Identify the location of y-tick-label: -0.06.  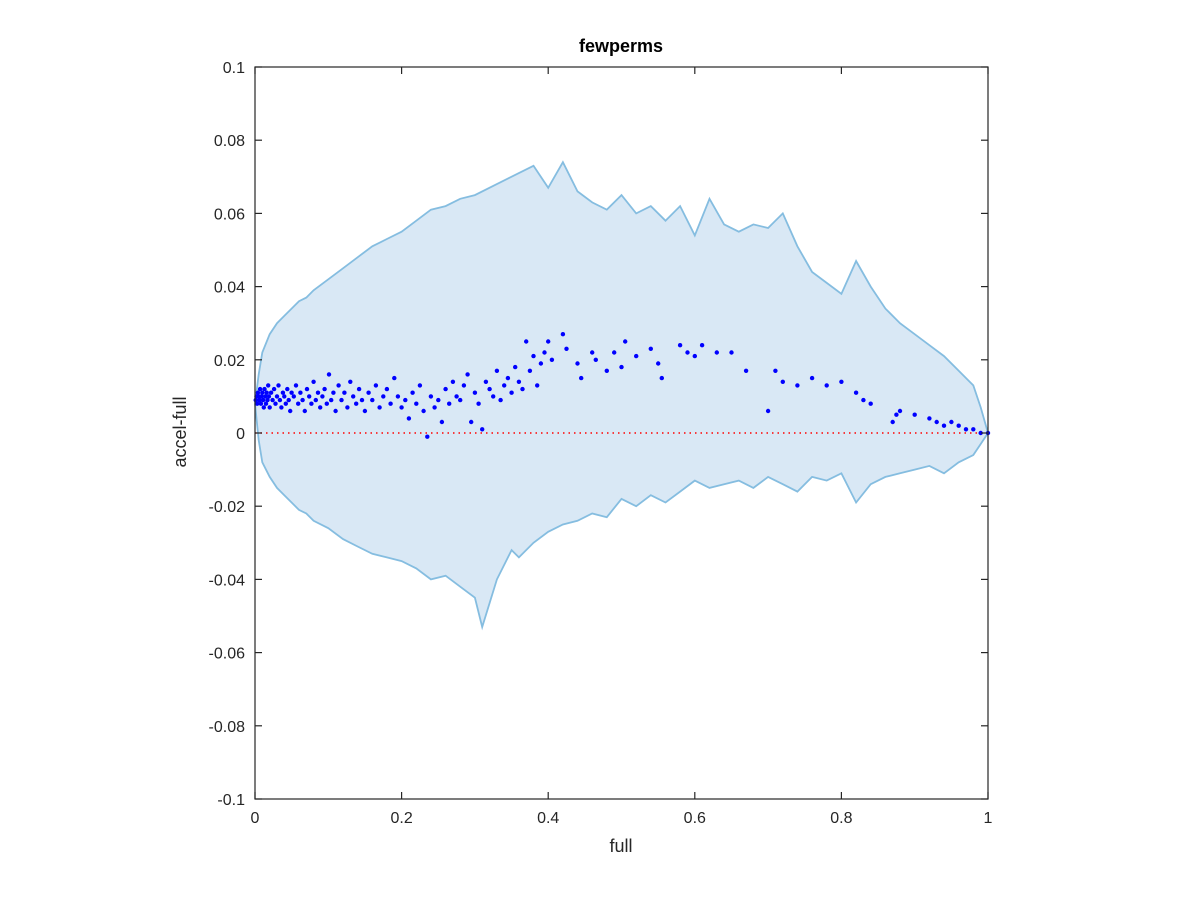
(227, 654).